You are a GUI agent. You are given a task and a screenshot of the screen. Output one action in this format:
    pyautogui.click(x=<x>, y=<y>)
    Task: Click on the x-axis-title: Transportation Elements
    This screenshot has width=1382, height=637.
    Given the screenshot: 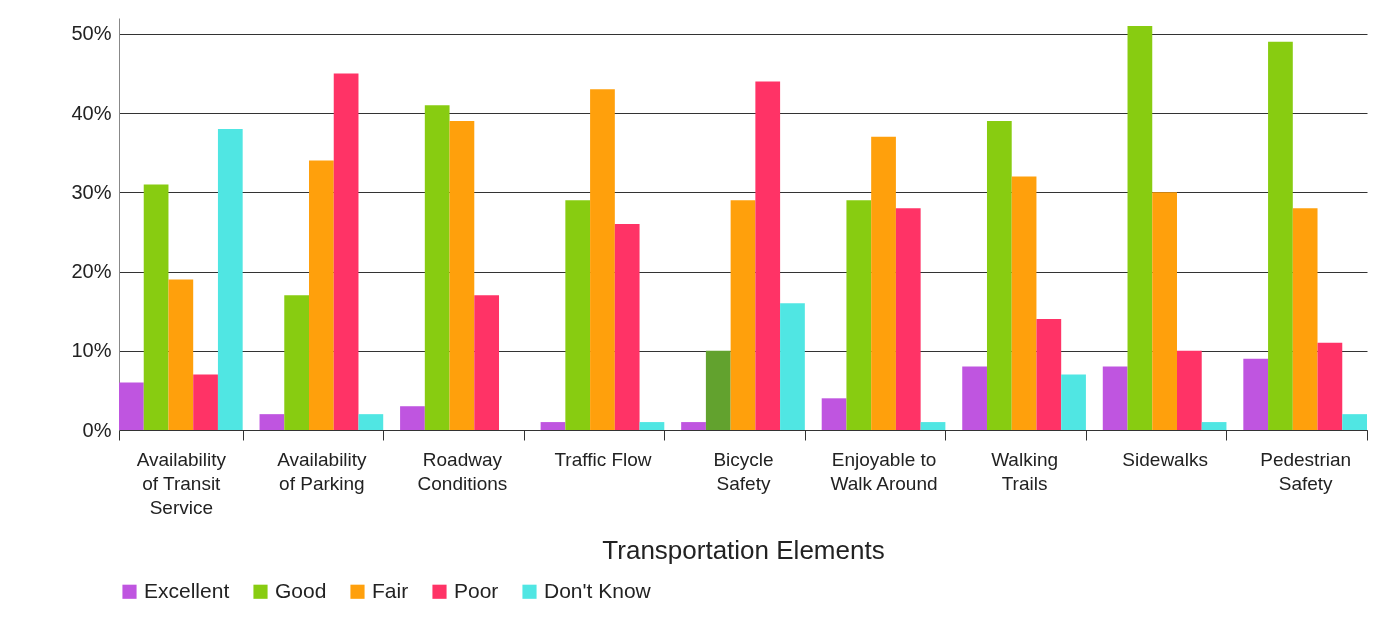 What is the action you would take?
    pyautogui.click(x=743, y=549)
    